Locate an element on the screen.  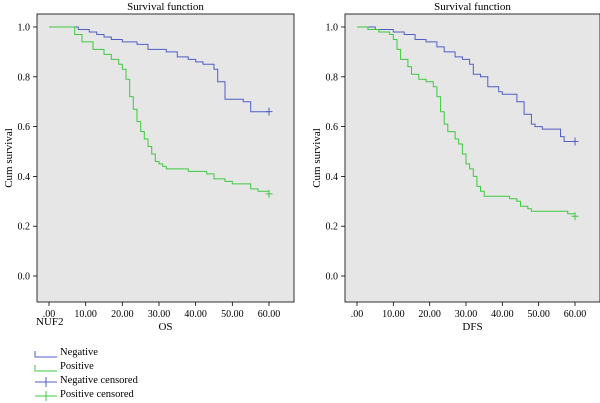
dfs-x-tick-label: 30.00 is located at coordinates (466, 314).